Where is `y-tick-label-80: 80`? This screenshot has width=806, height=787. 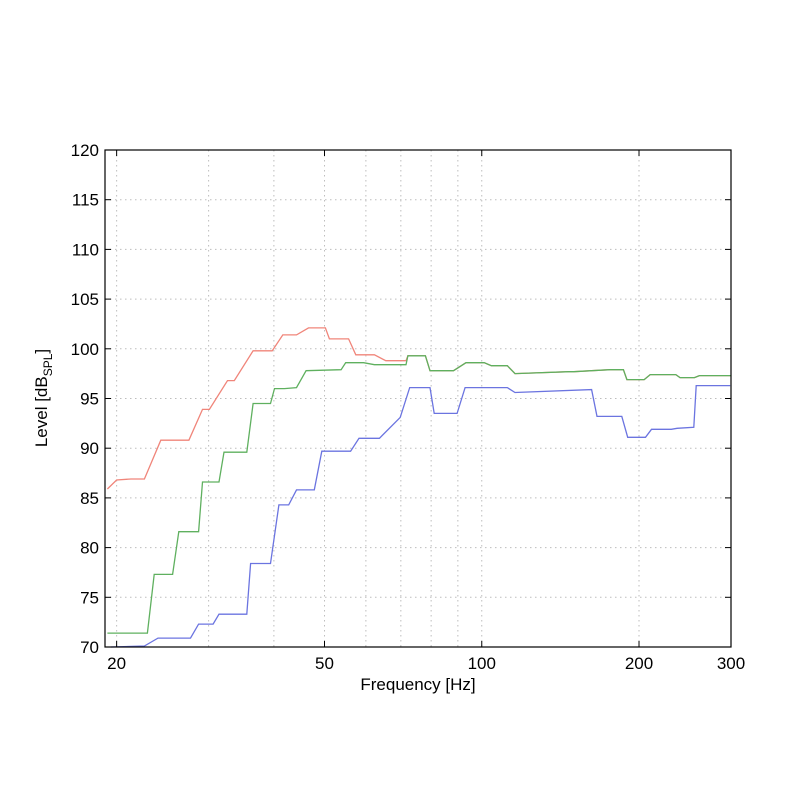
y-tick-label-80: 80 is located at coordinates (89, 548).